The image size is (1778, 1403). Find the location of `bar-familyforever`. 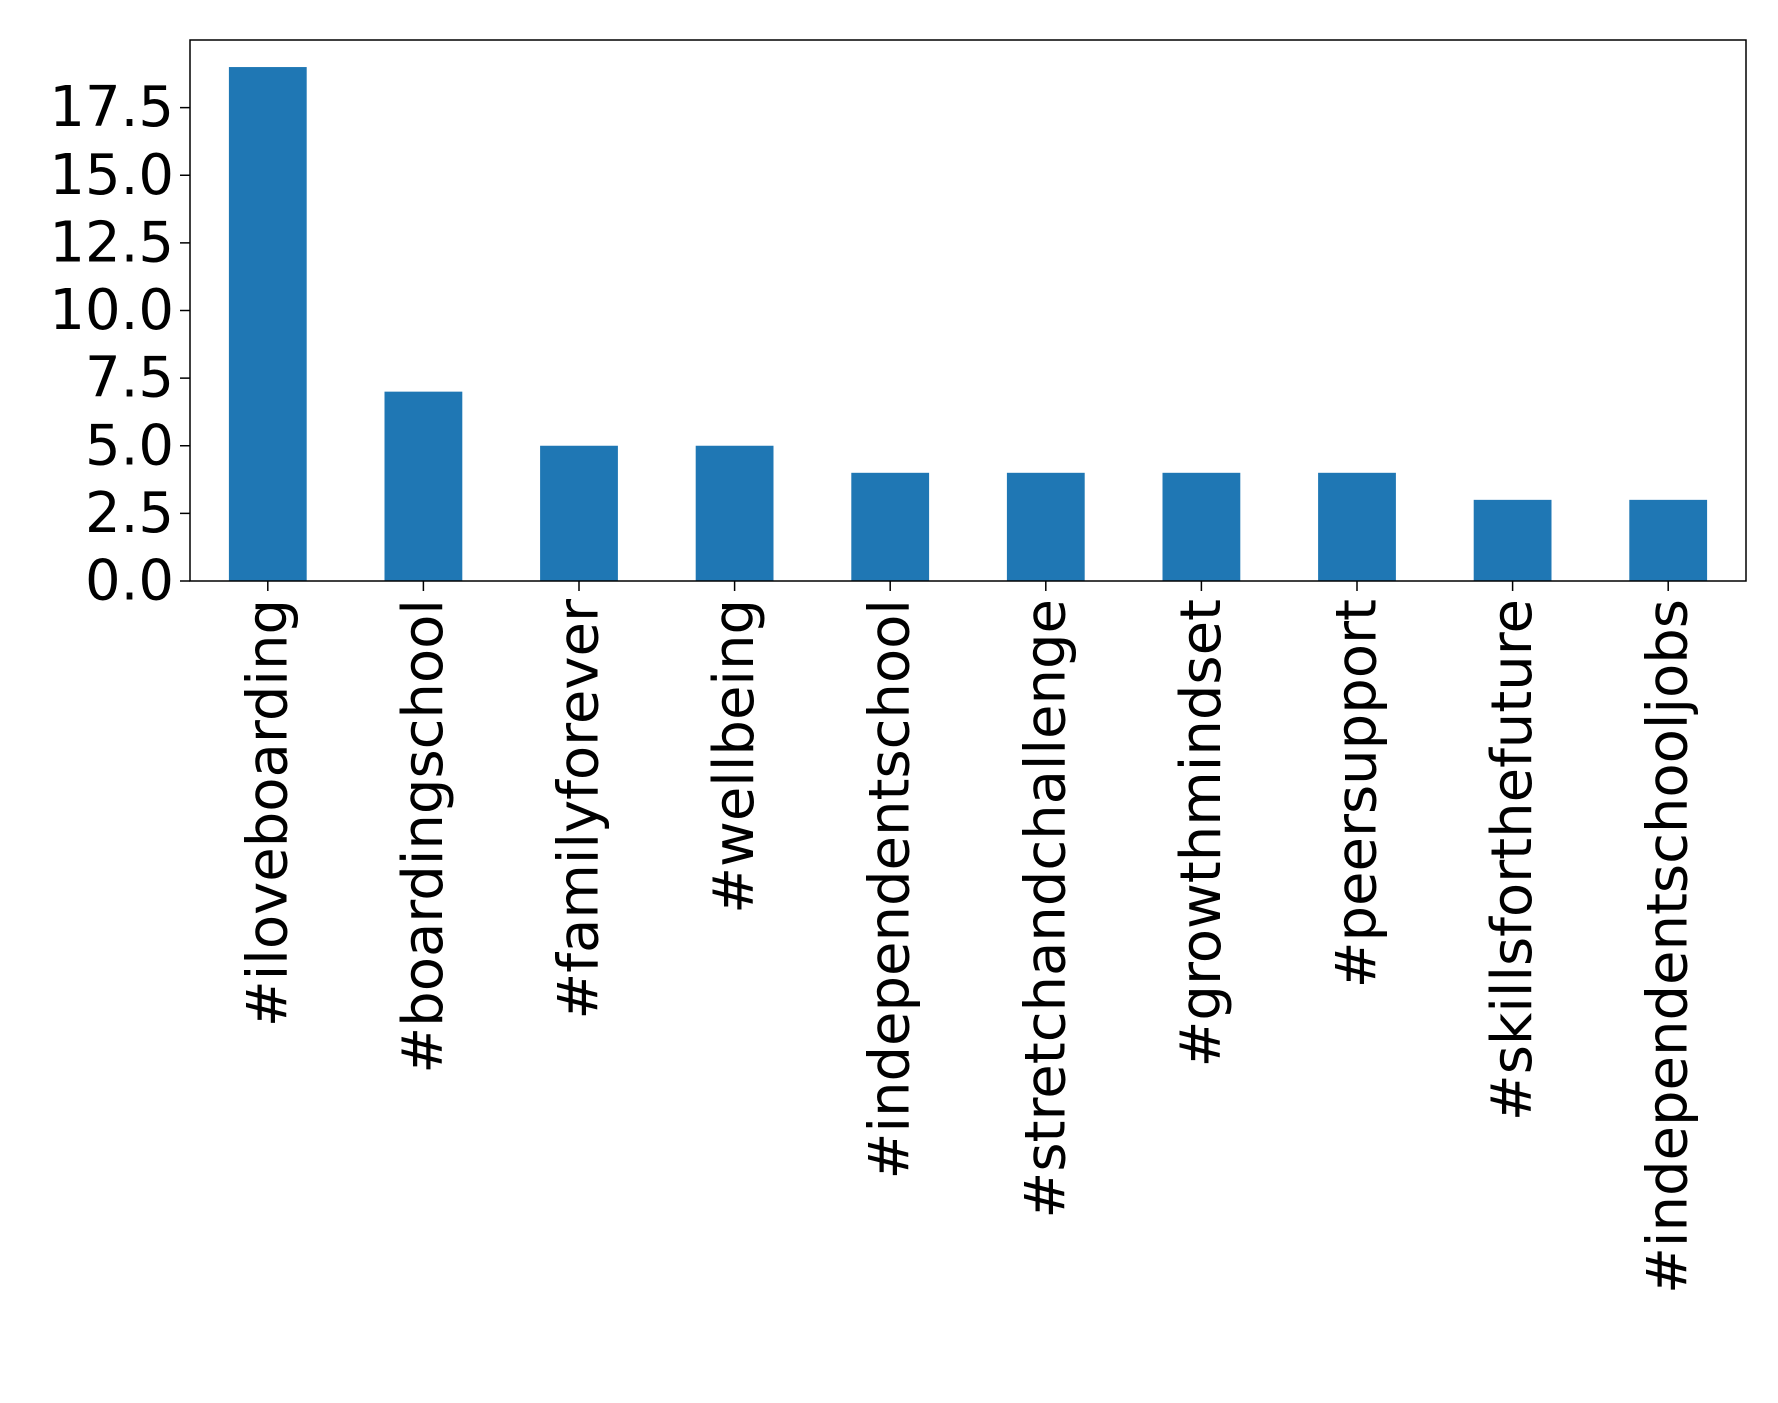

bar-familyforever is located at coordinates (579, 513).